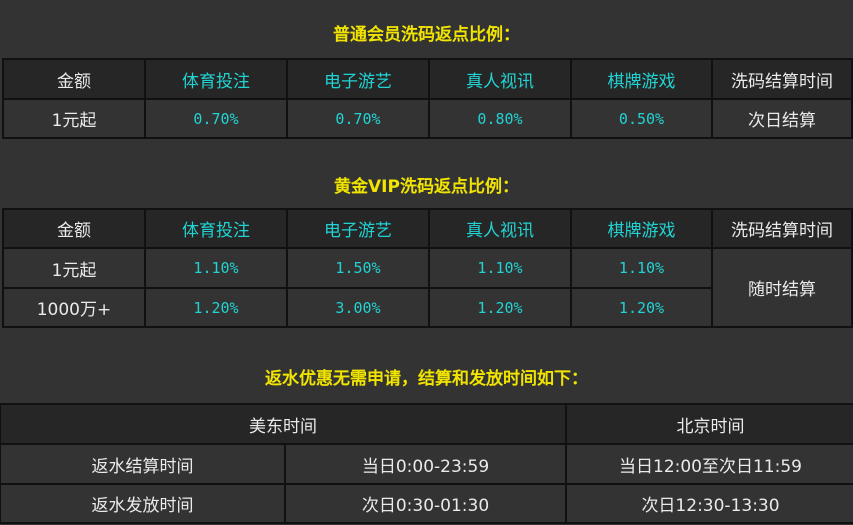 The height and width of the screenshot is (525, 853). I want to click on settle-cell: 次日结算, so click(782, 118).